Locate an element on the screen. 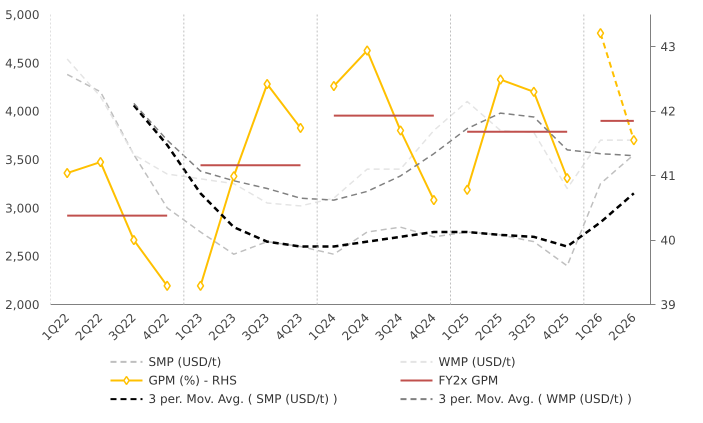  legend-label: FY2x GPM is located at coordinates (468, 381).